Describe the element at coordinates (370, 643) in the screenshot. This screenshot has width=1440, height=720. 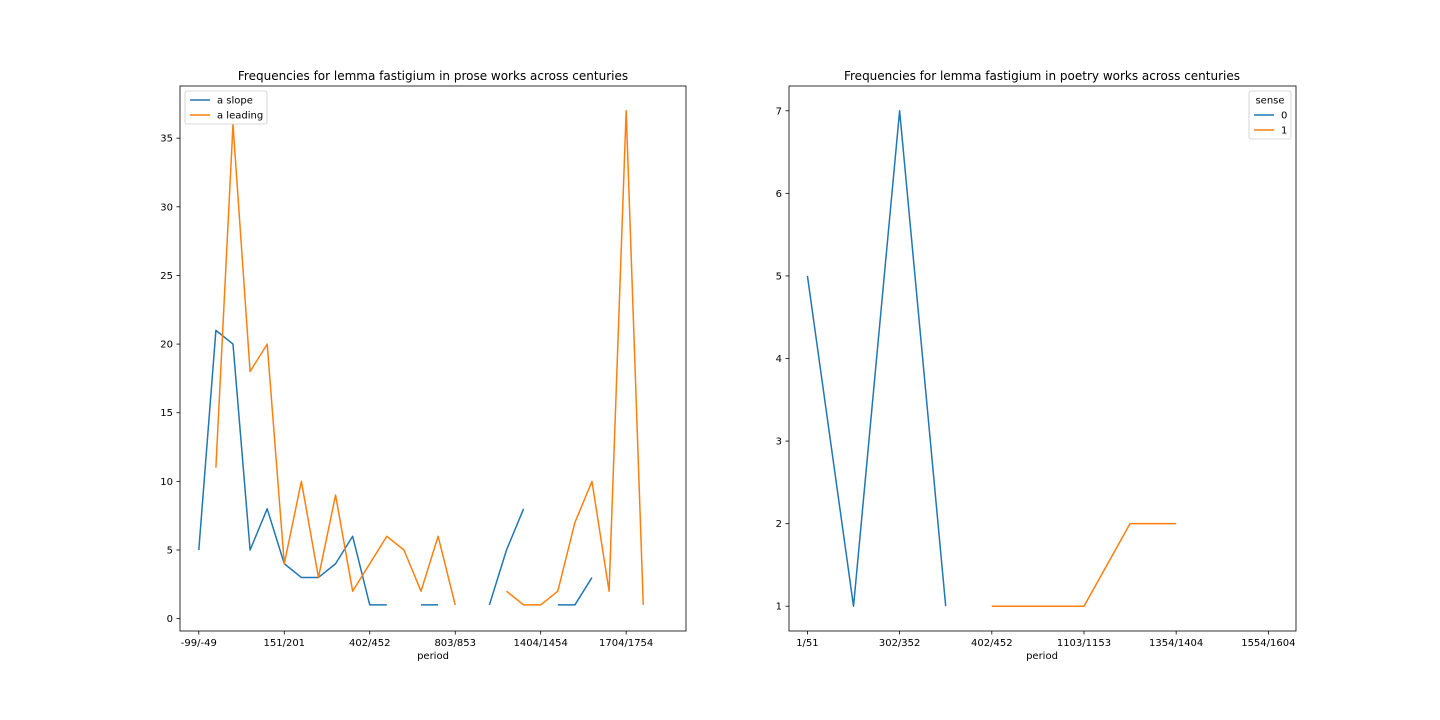
I see `prose-x-tick-label: 402/452` at that location.